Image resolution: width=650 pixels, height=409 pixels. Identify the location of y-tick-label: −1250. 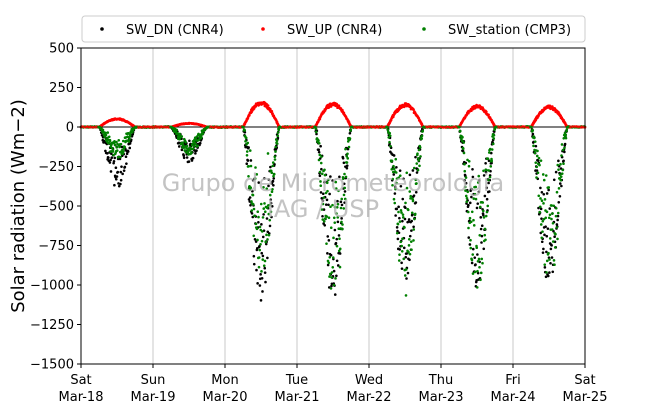
(52, 325).